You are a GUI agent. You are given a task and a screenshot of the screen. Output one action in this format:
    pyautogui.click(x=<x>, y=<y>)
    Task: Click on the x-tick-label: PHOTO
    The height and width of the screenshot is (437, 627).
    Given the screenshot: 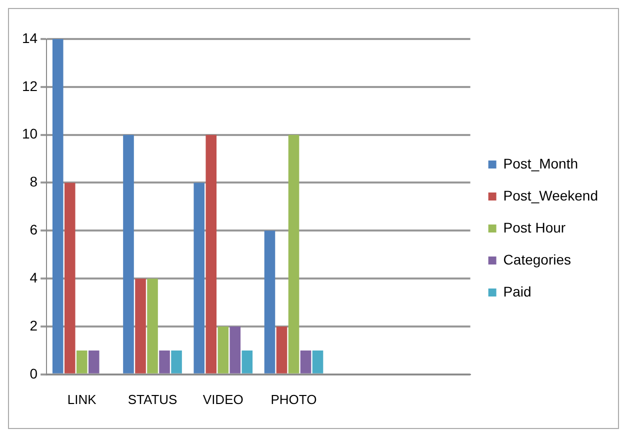 What is the action you would take?
    pyautogui.click(x=293, y=399)
    